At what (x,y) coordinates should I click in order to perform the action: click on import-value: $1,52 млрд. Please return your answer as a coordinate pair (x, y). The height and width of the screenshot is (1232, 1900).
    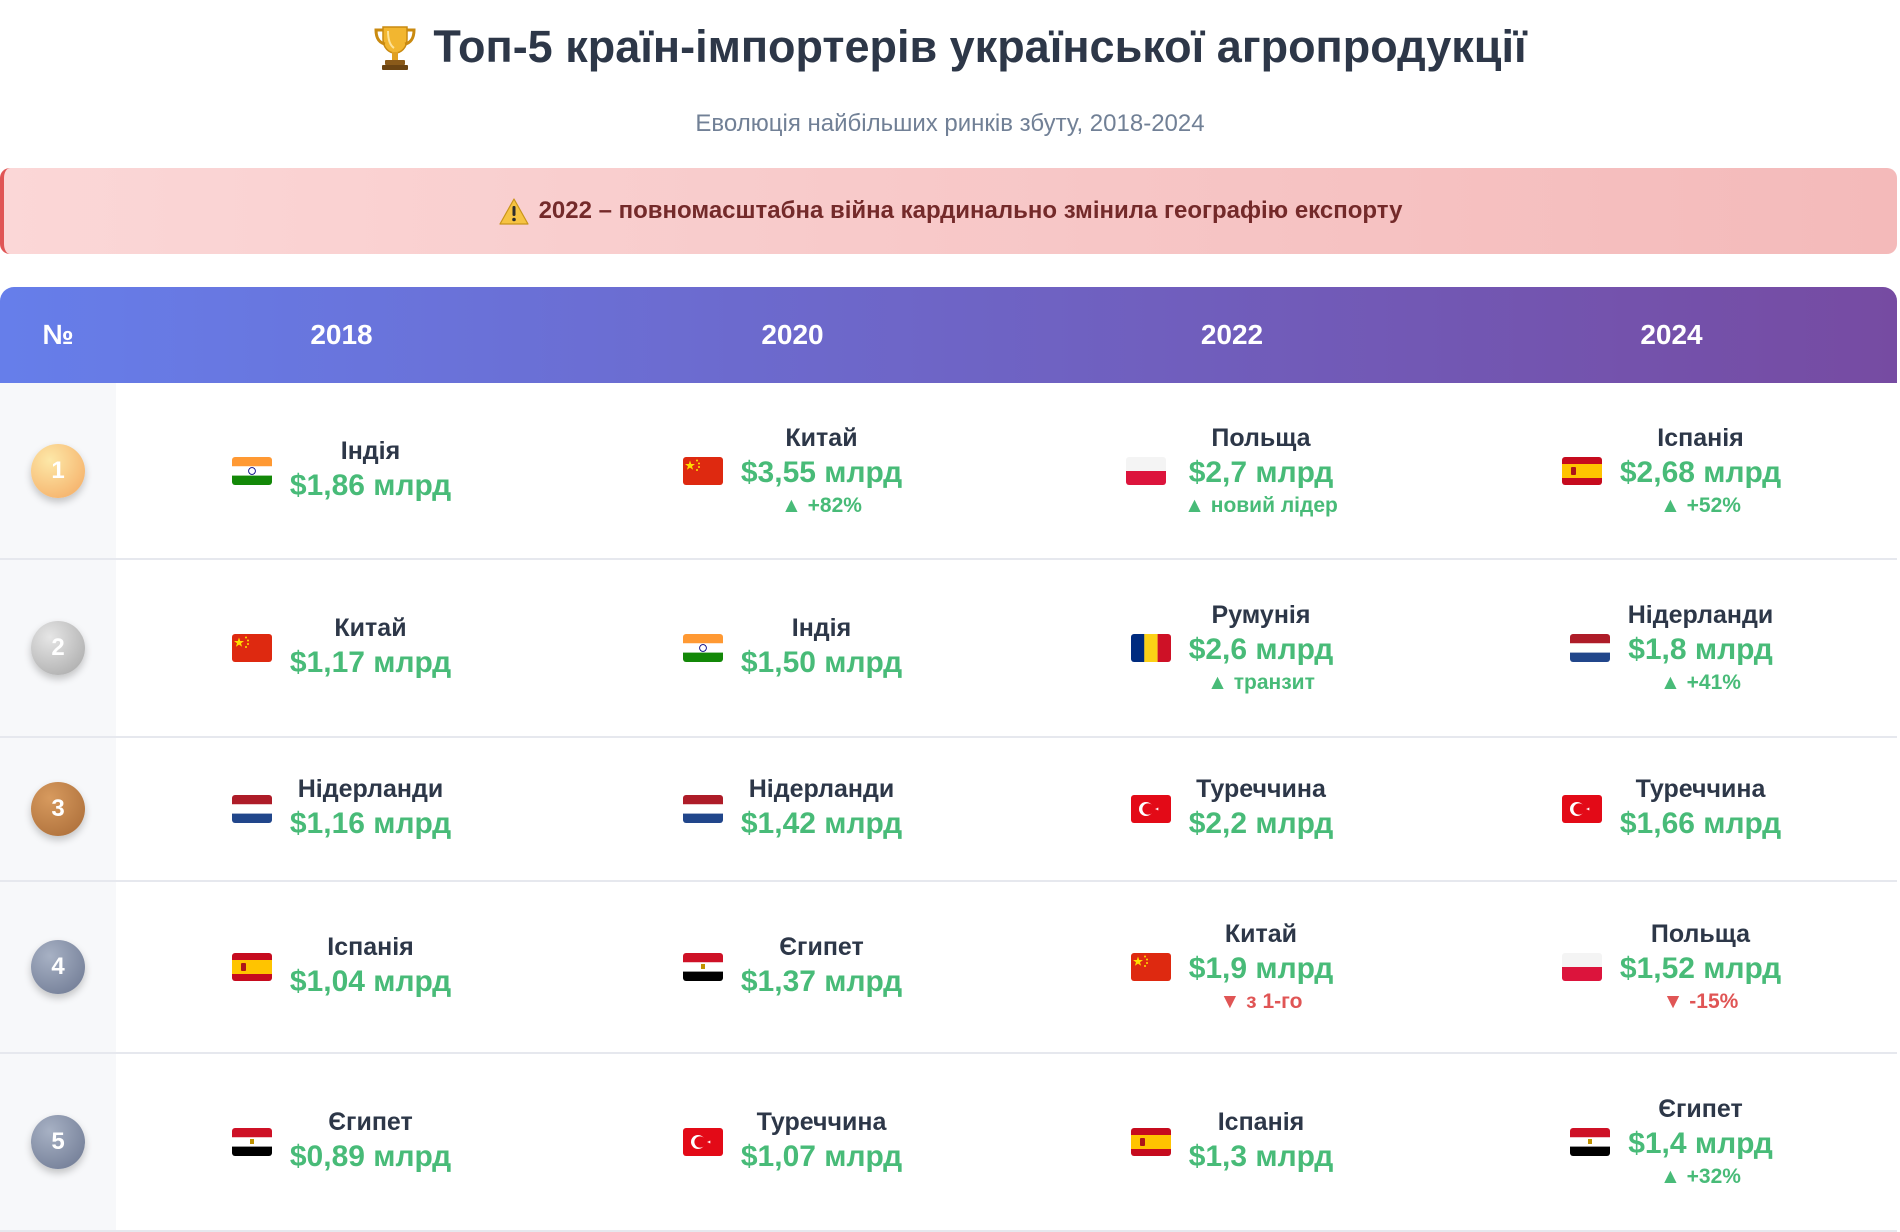
    Looking at the image, I should click on (1700, 968).